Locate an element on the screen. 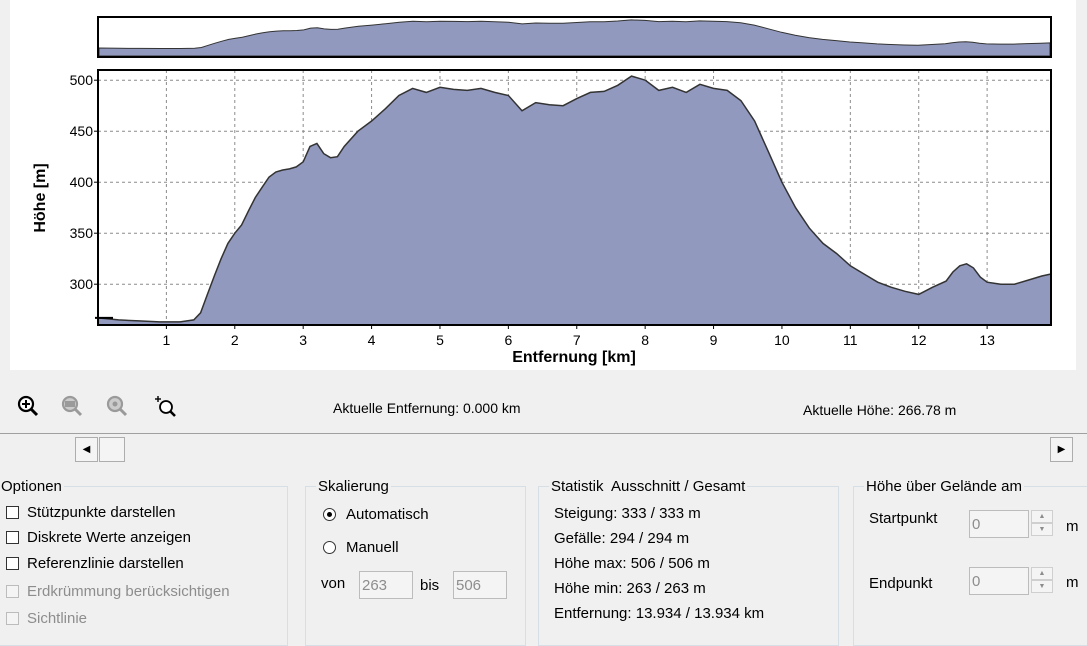 The height and width of the screenshot is (646, 1087). x-axis-label: Entfernung [km] is located at coordinates (574, 357).